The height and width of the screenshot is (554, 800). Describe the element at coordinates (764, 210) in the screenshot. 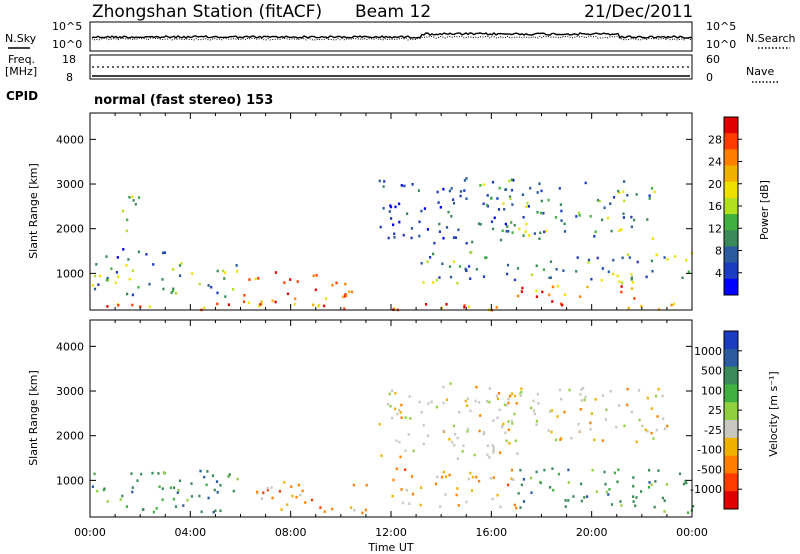

I see `power-colorbar-label: Power [dB]` at that location.